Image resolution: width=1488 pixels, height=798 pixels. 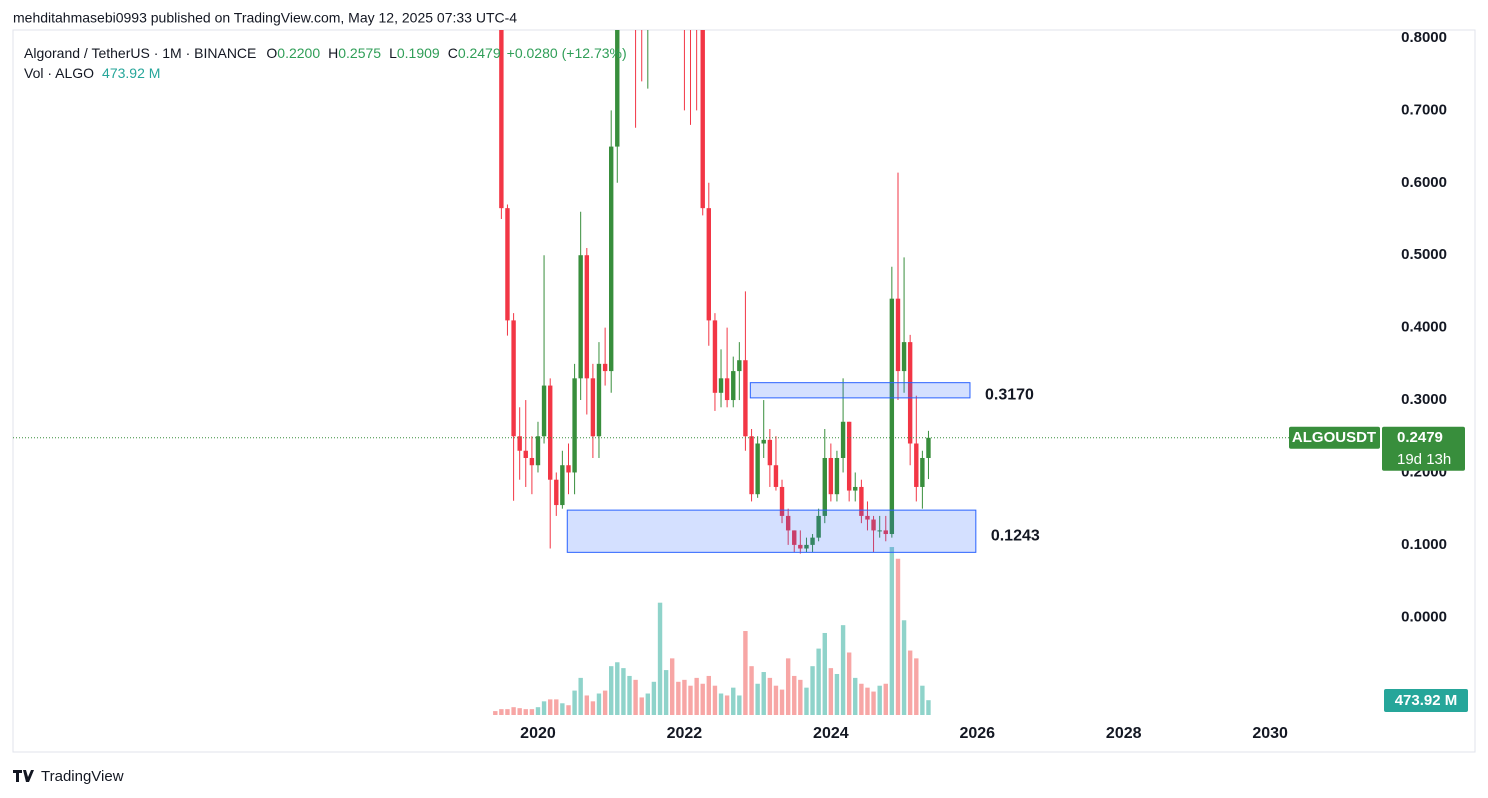 I want to click on legend-key: L, so click(x=393, y=53).